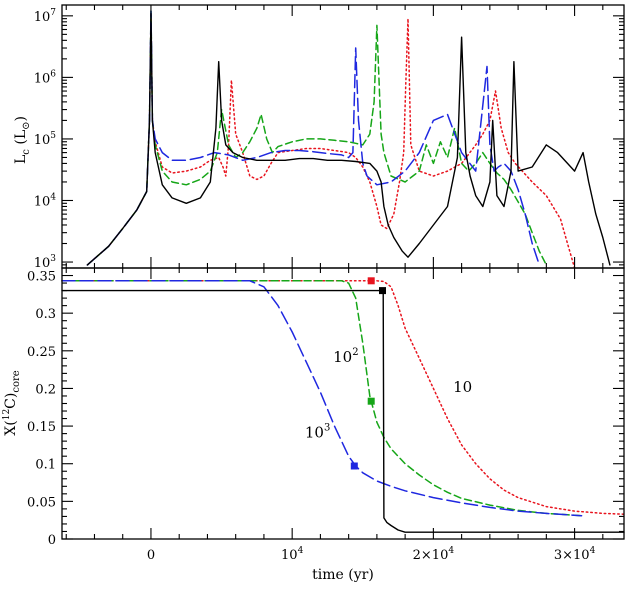 This screenshot has height=591, width=627. I want to click on bottom-ytick-label-6: 0.25, so click(41, 352).